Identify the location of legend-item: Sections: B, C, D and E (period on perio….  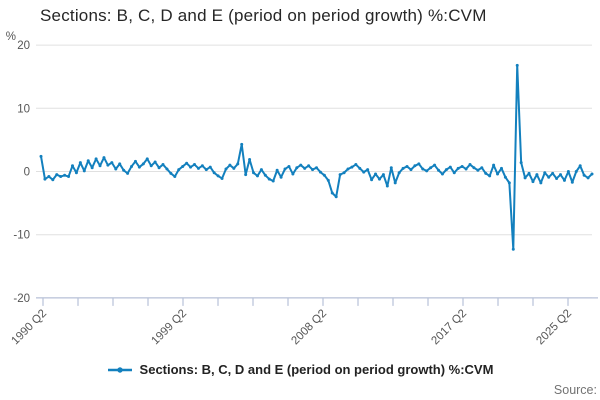
(300, 369).